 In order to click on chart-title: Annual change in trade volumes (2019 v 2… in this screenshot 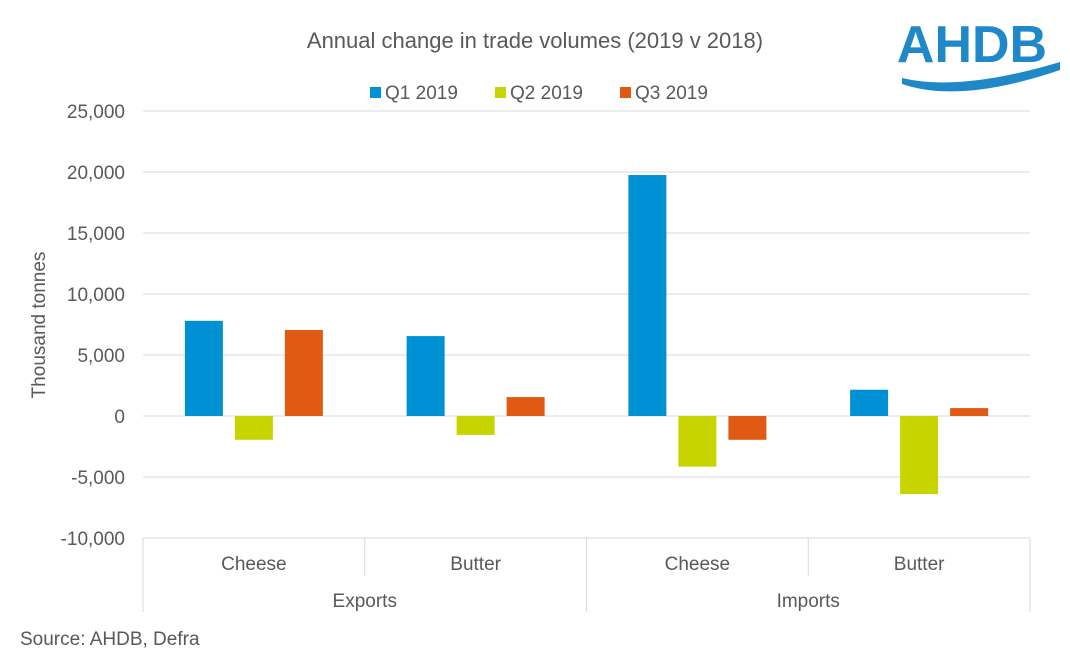, I will do `click(535, 40)`.